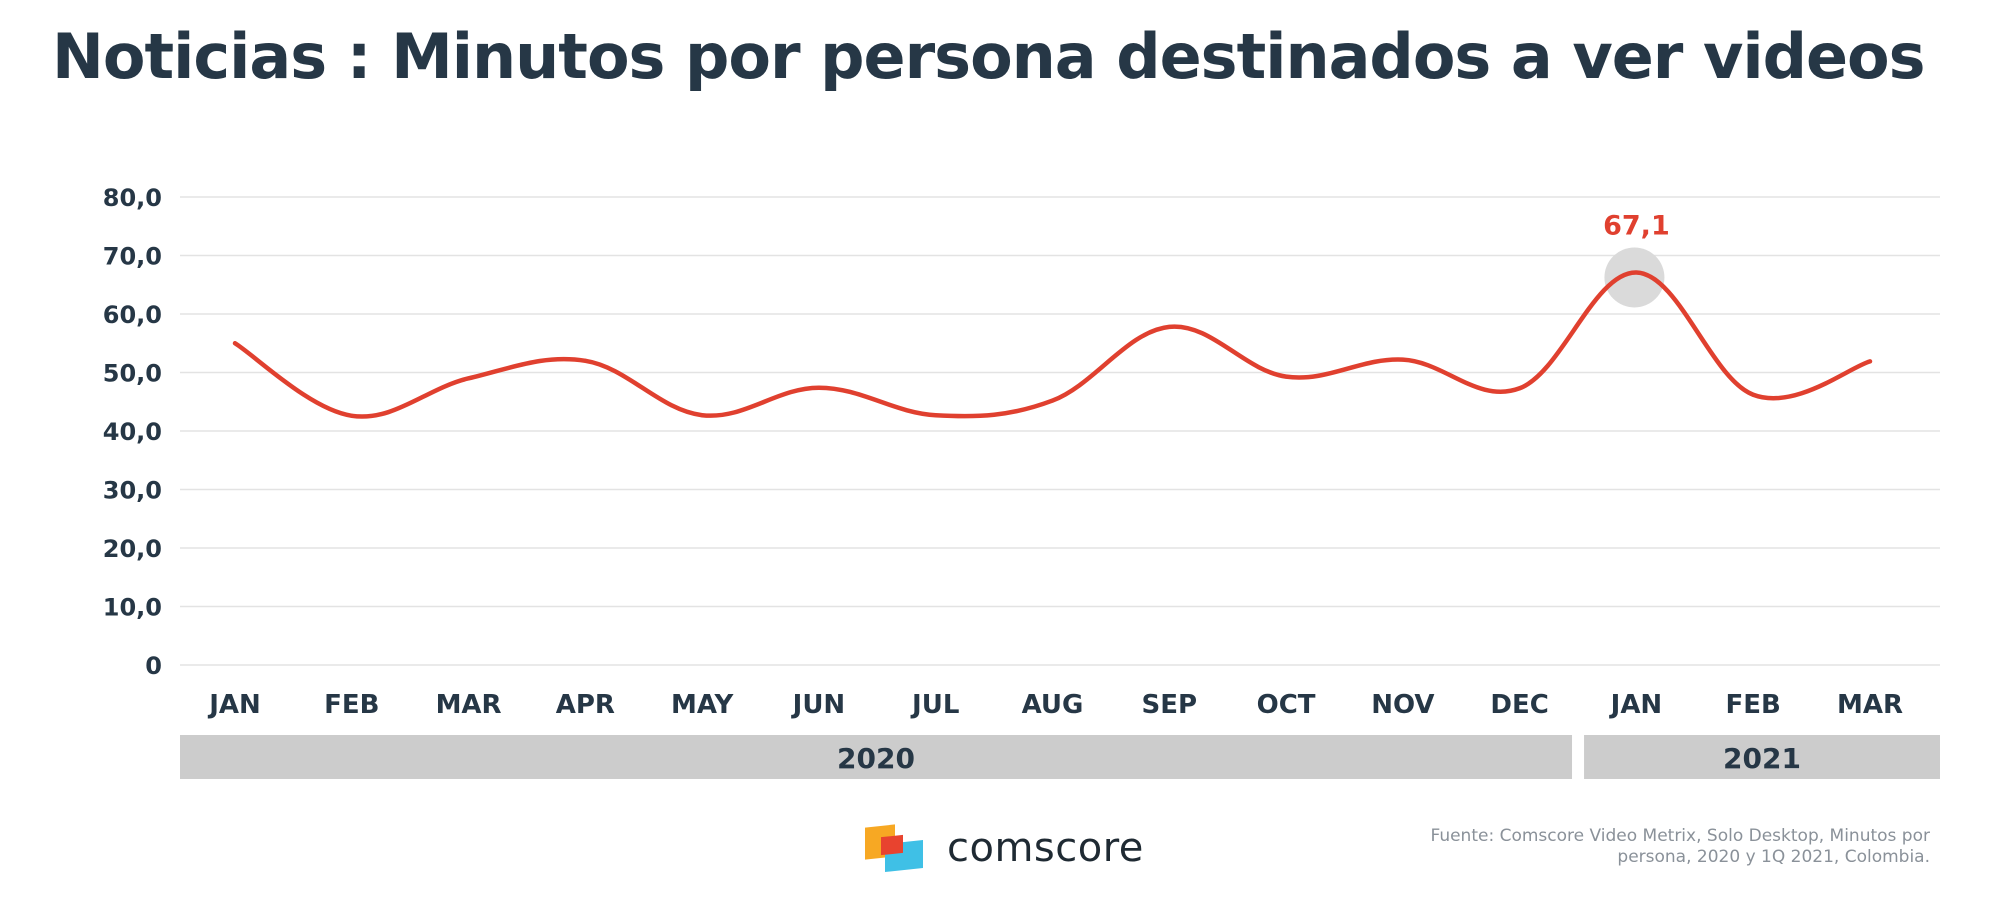 This screenshot has width=2000, height=900. I want to click on series-line, so click(1052, 344).